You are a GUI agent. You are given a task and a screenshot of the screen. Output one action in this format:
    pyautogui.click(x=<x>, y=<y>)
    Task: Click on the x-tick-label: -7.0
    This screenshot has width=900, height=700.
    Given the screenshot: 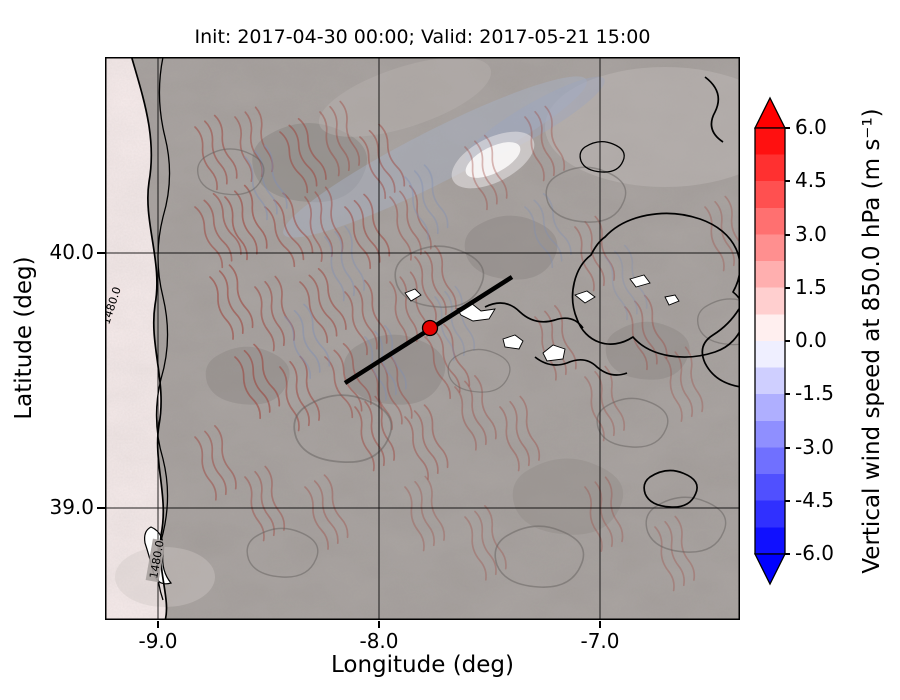 What is the action you would take?
    pyautogui.click(x=600, y=641)
    